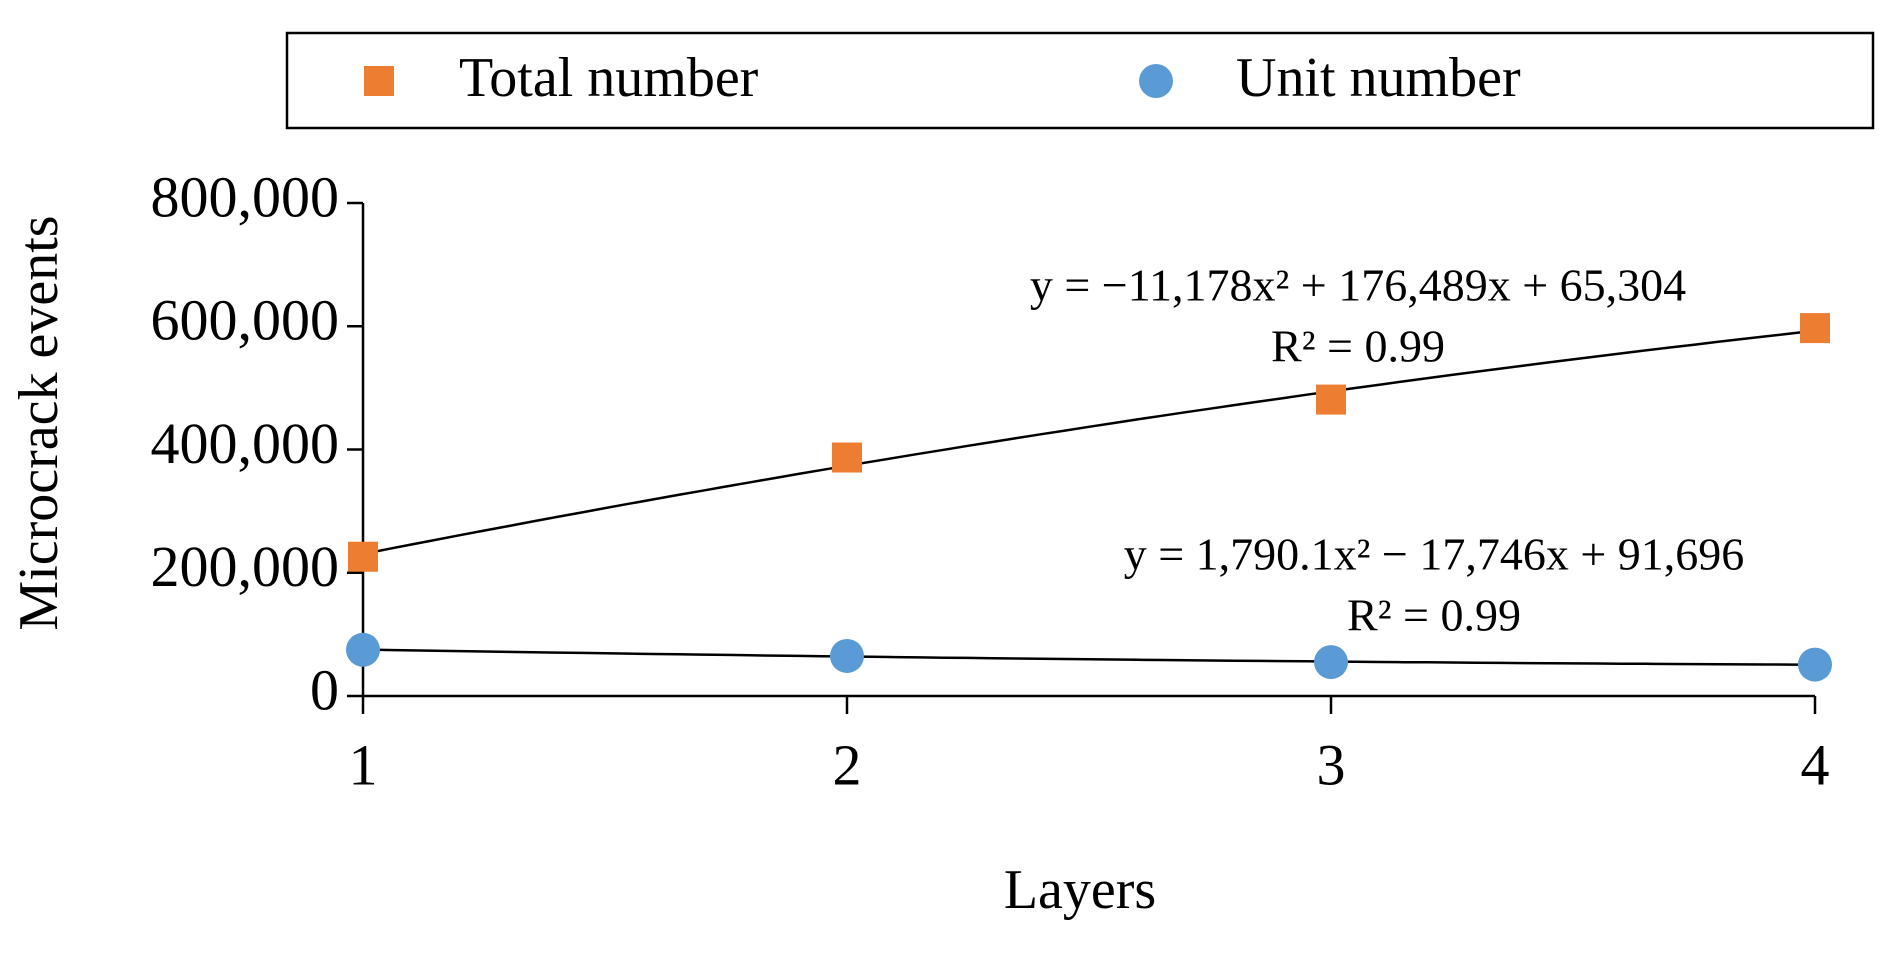  What do you see at coordinates (1358, 285) in the screenshot?
I see `trend-equation: y = −11,178x² + 176,489x + 65,304` at bounding box center [1358, 285].